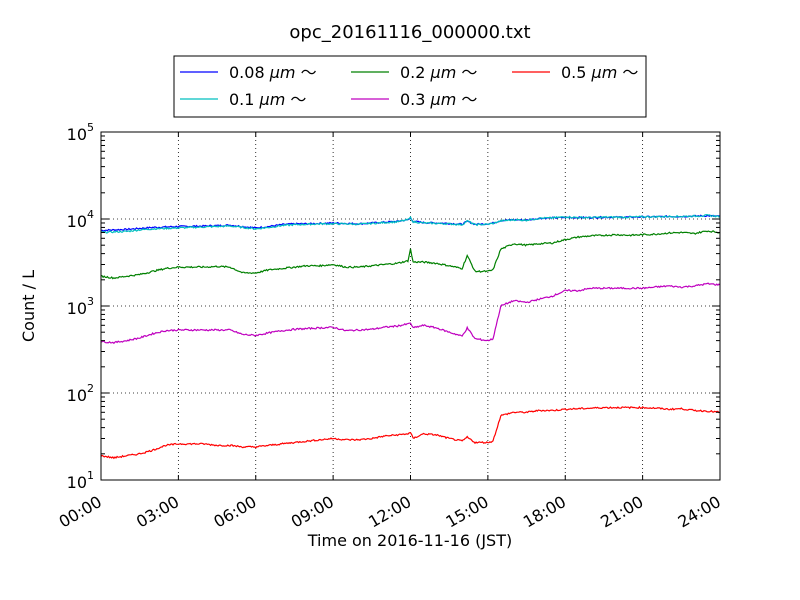  I want to click on x-tick-label: 21:00, so click(621, 512).